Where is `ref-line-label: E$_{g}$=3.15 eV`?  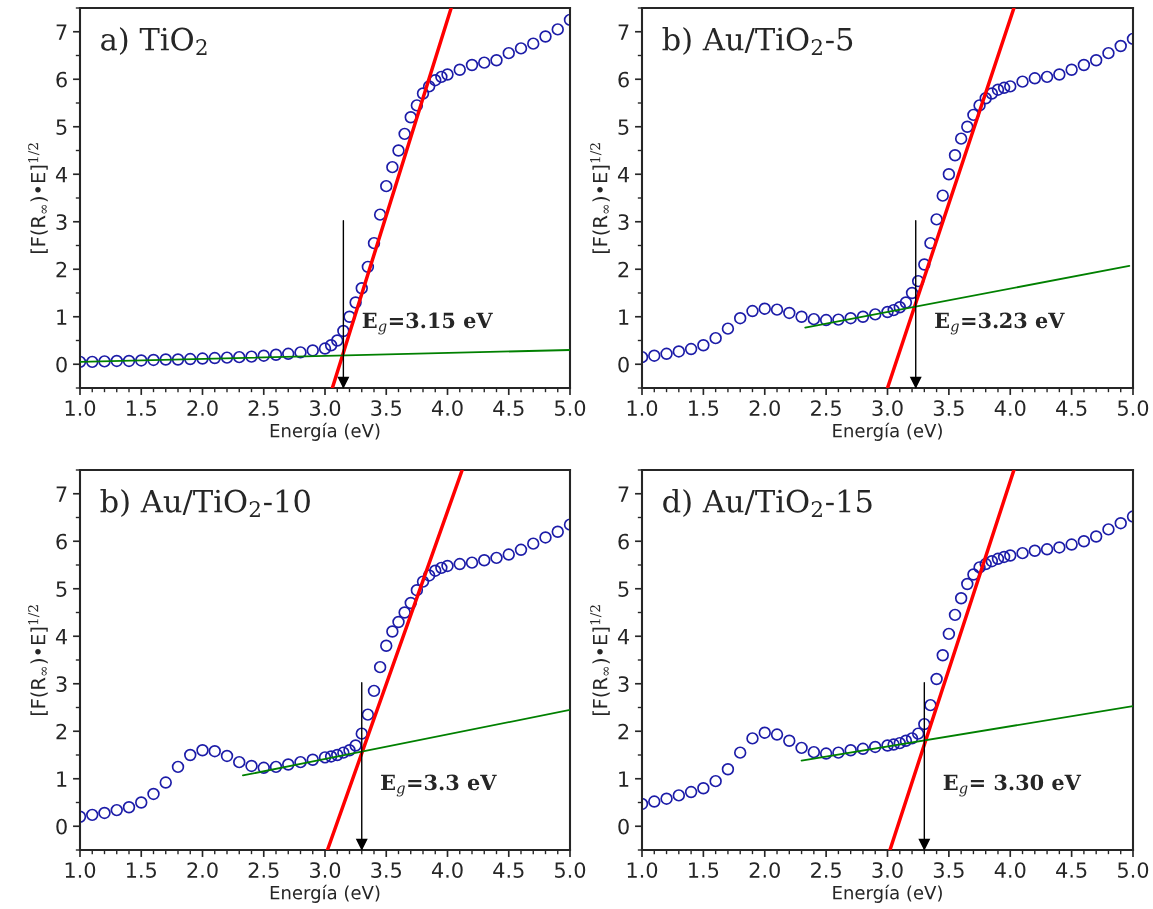 ref-line-label: E$_{g}$=3.15 eV is located at coordinates (427, 323).